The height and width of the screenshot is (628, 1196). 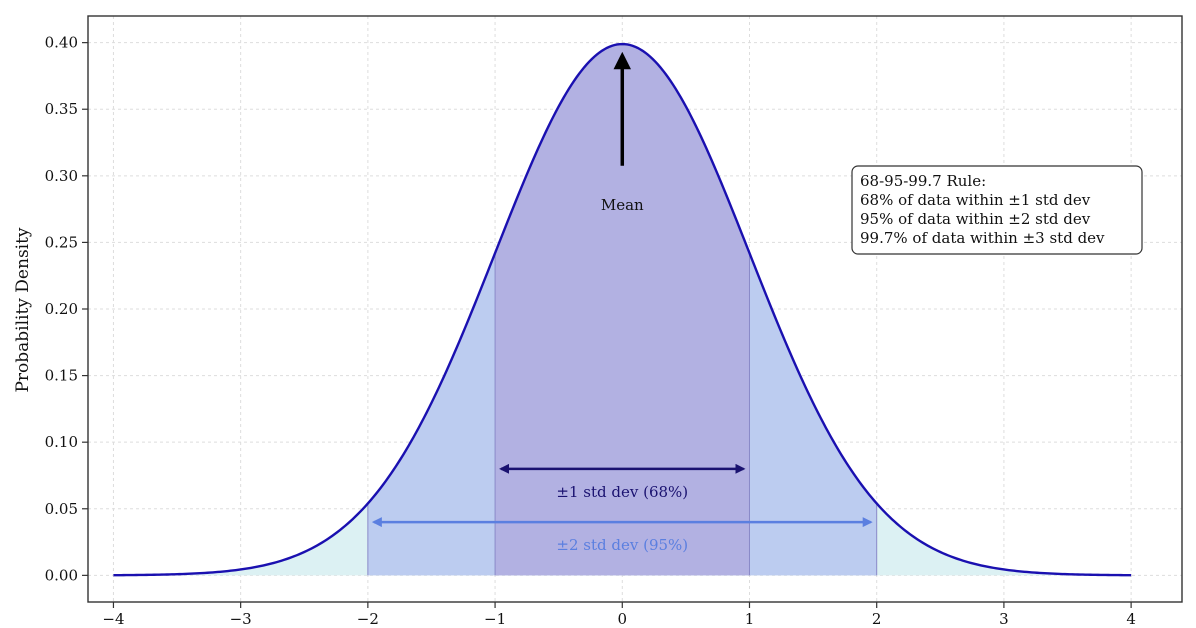 What do you see at coordinates (622, 545) in the screenshot?
I see `two-std-label: ±2 std dev (95%)` at bounding box center [622, 545].